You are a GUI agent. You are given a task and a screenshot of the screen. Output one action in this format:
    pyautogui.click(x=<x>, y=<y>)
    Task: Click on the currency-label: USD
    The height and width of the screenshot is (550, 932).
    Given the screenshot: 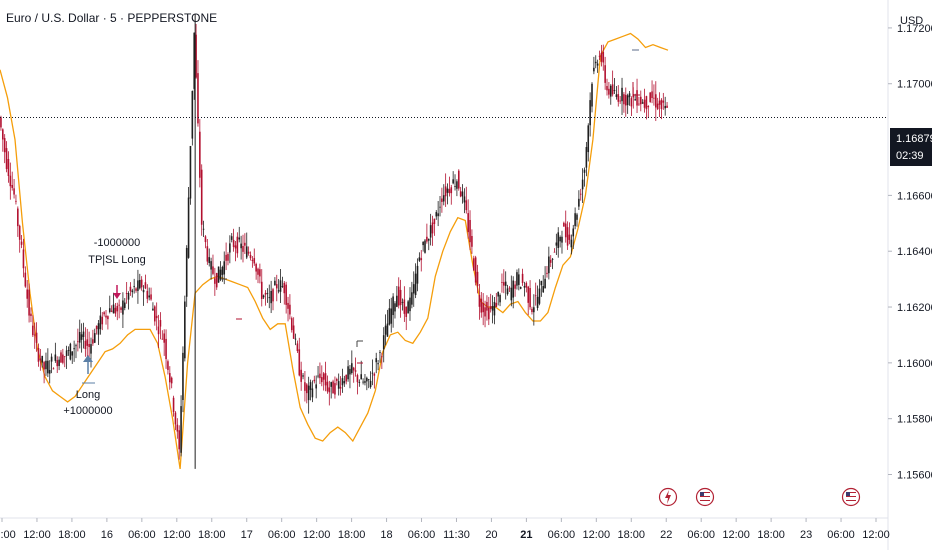 What is the action you would take?
    pyautogui.click(x=912, y=21)
    